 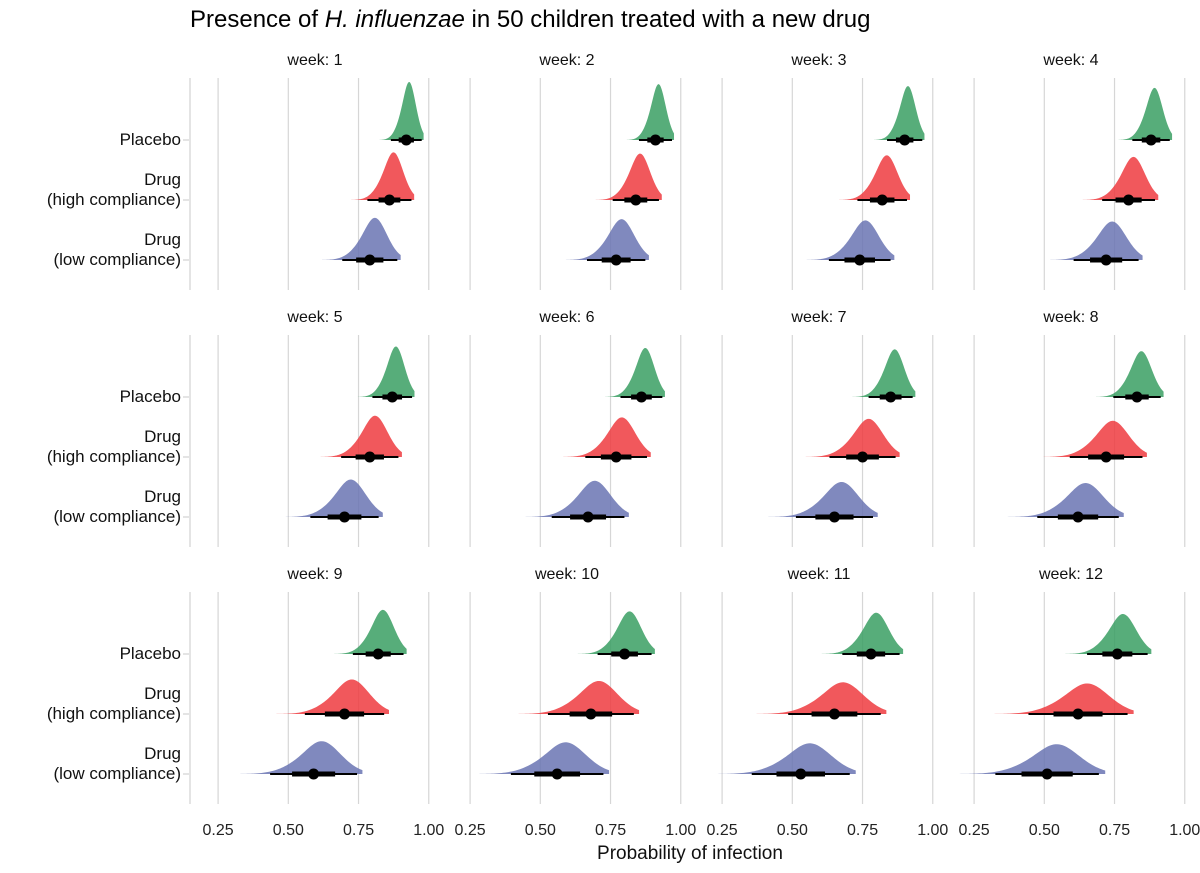 What do you see at coordinates (257, 19) in the screenshot?
I see `chart-title-prefix: Presence of` at bounding box center [257, 19].